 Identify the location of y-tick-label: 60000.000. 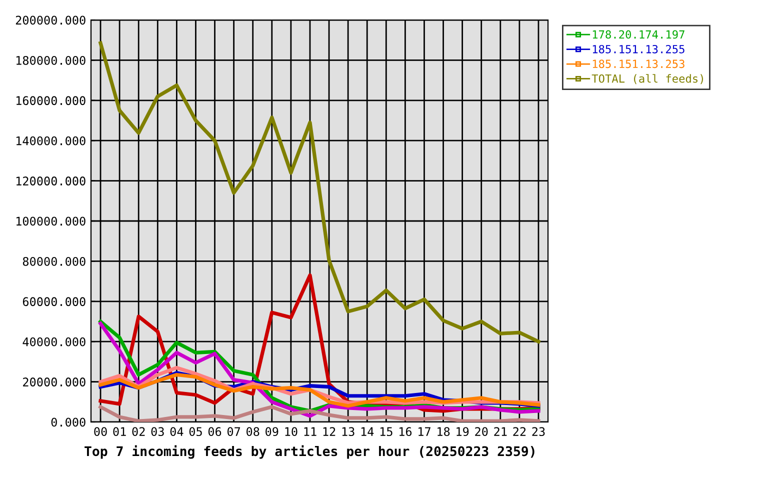
(54, 301).